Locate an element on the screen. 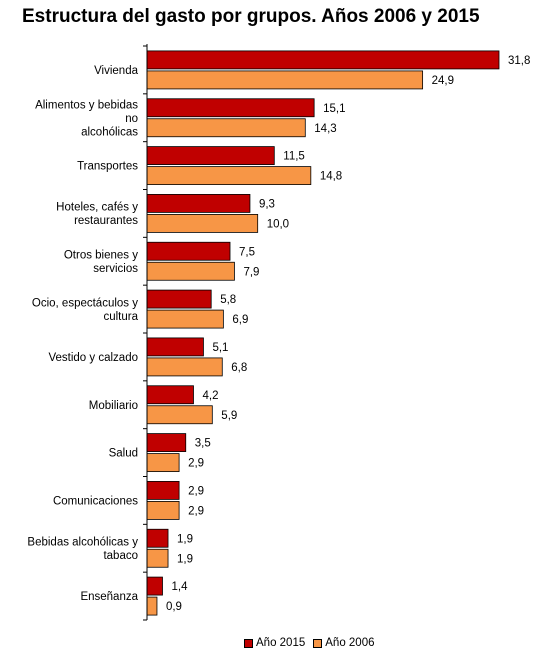  data-label-2006: 1,9 is located at coordinates (185, 559).